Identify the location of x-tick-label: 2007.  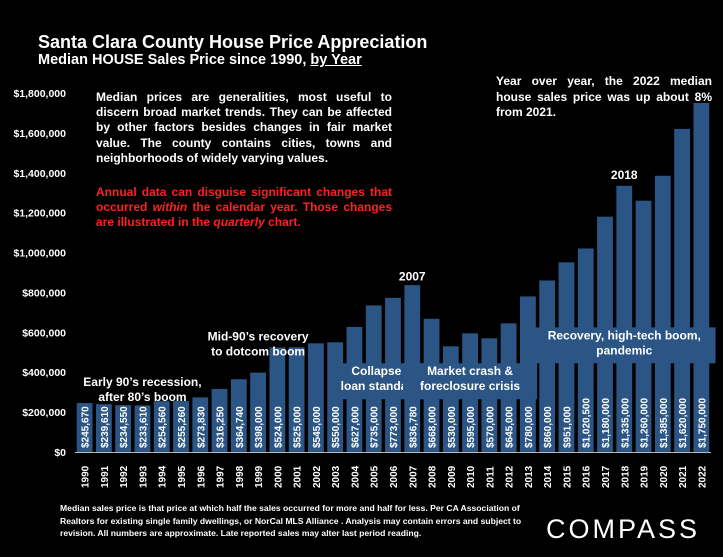
(413, 476).